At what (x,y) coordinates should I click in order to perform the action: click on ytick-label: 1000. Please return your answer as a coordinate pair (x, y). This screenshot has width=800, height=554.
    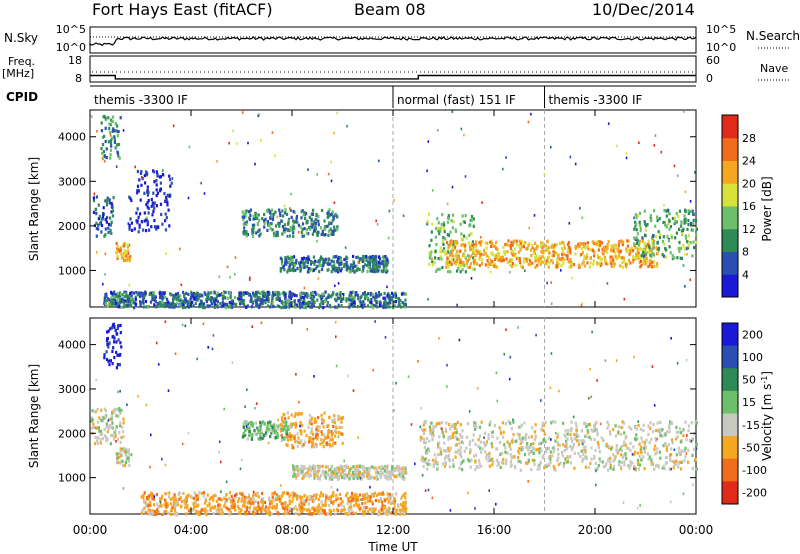
    Looking at the image, I should click on (72, 270).